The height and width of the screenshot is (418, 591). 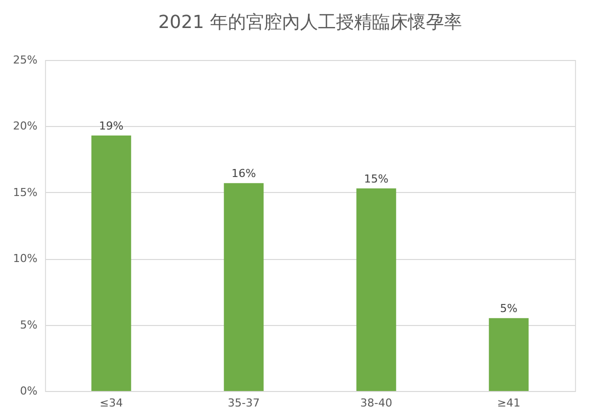 I want to click on data-label: 16%, so click(x=244, y=173).